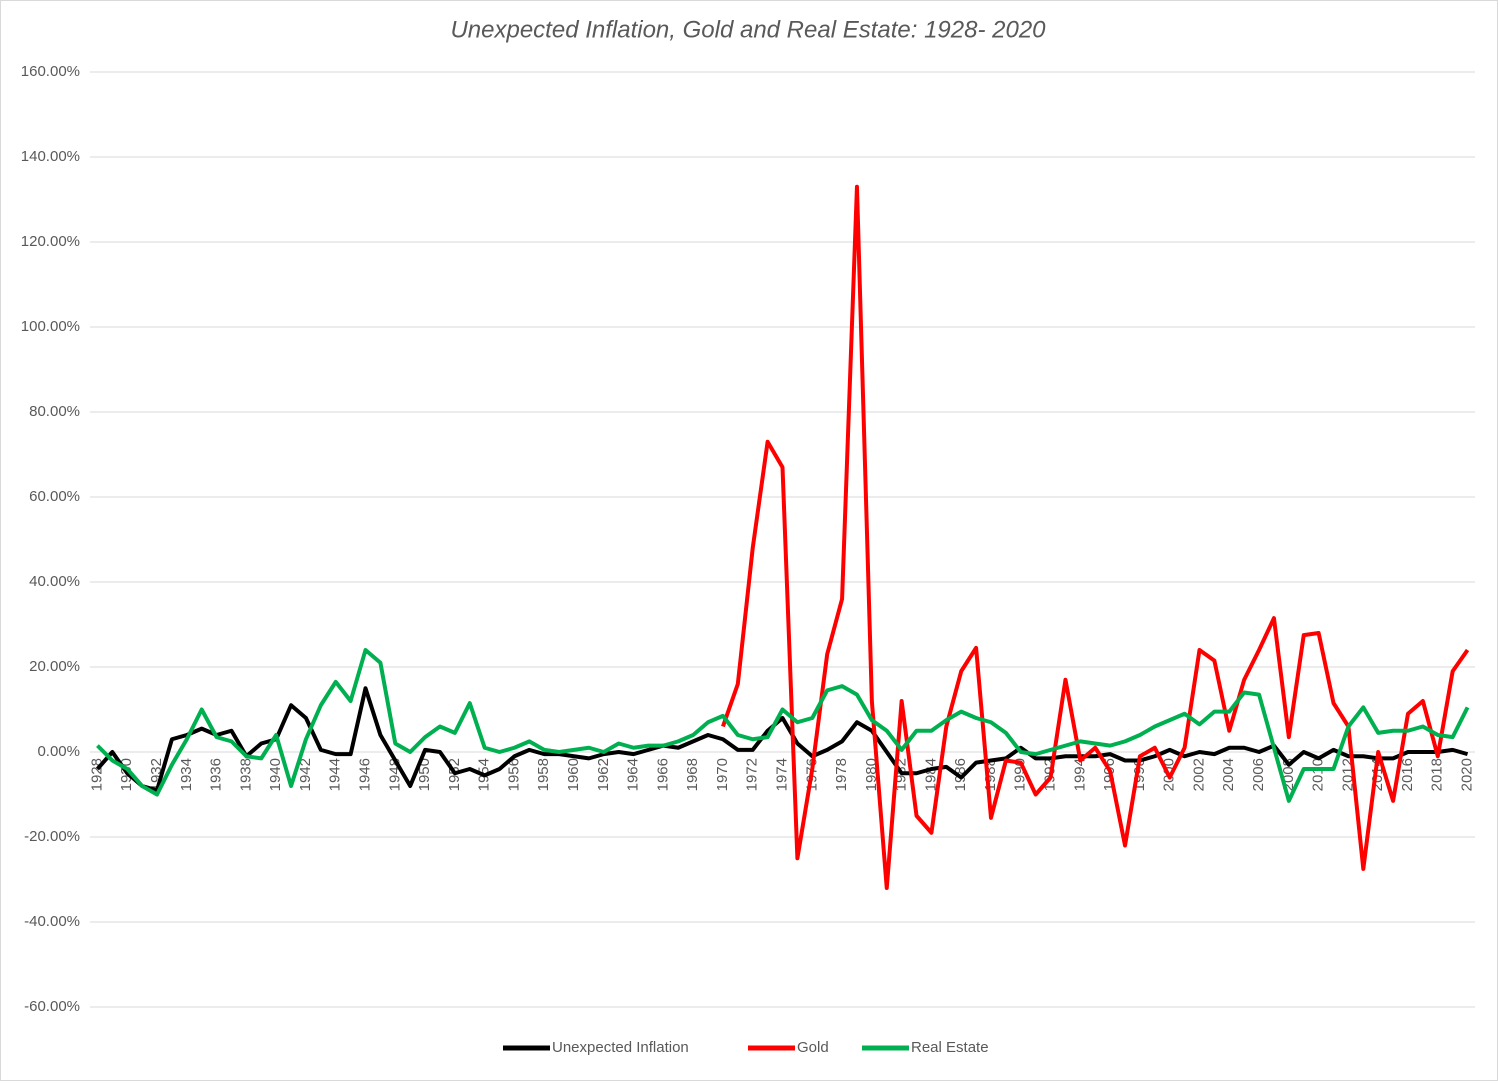  I want to click on x-tick-label: 1962, so click(603, 774).